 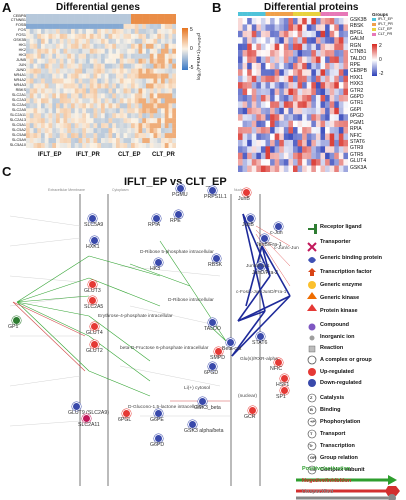 I want to click on protein-label: BPGL, so click(x=357, y=32).